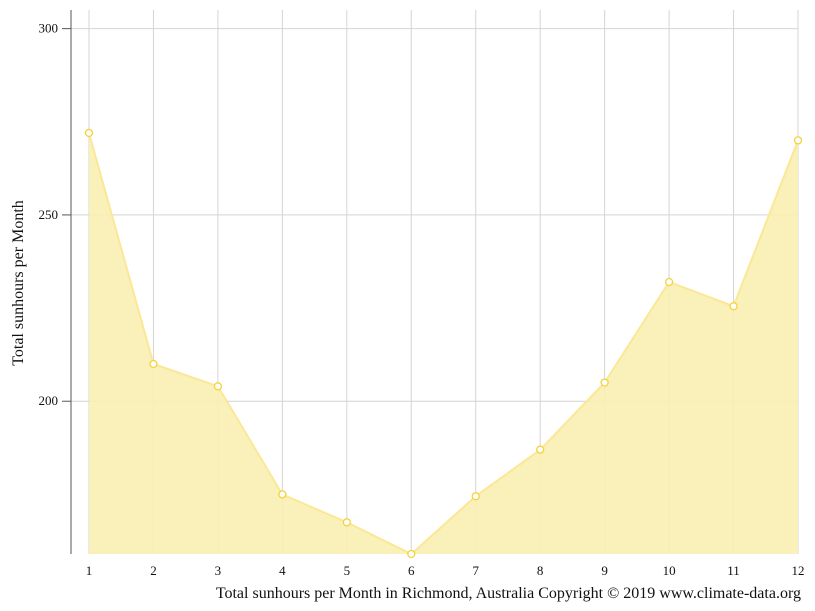 The height and width of the screenshot is (611, 815). I want to click on x-tick-label-7: 7, so click(475, 570).